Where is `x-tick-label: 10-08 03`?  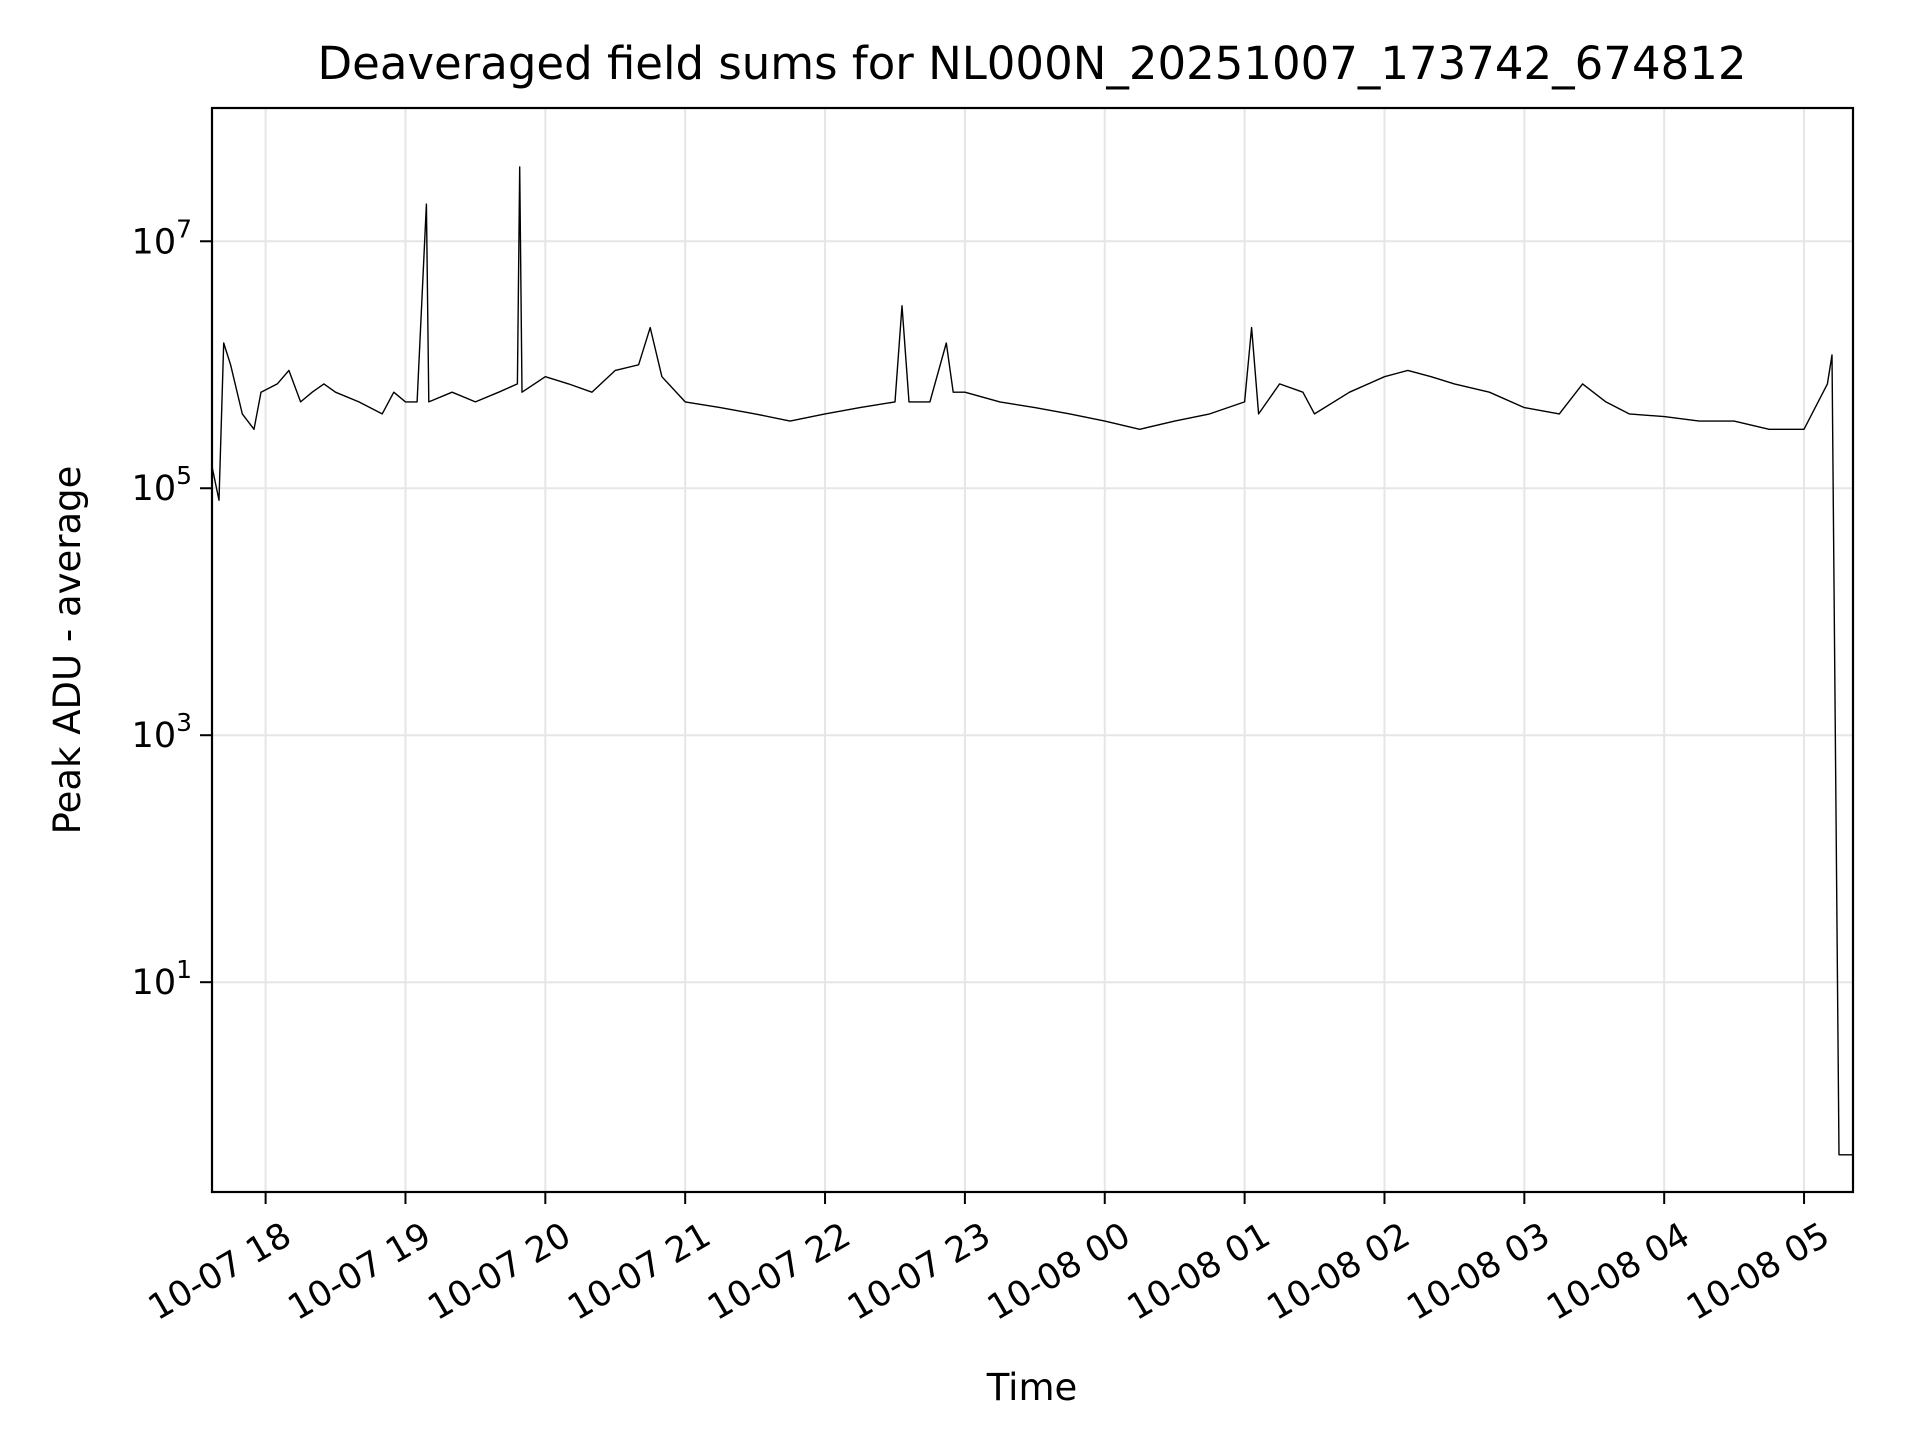
x-tick-label: 10-08 03 is located at coordinates (1479, 1271).